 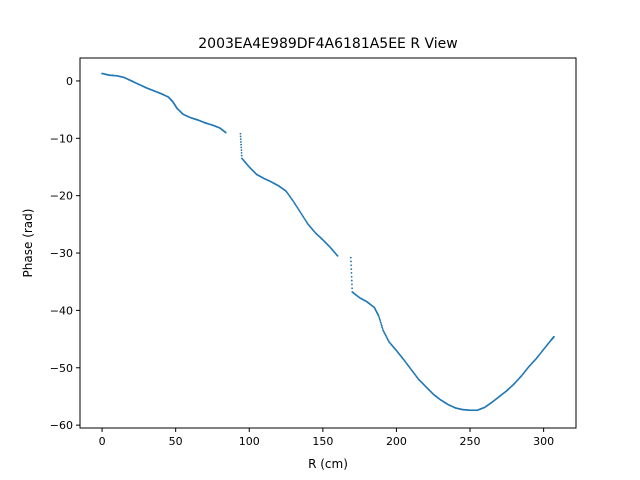 I want to click on x-tick-label: 250, so click(x=470, y=441).